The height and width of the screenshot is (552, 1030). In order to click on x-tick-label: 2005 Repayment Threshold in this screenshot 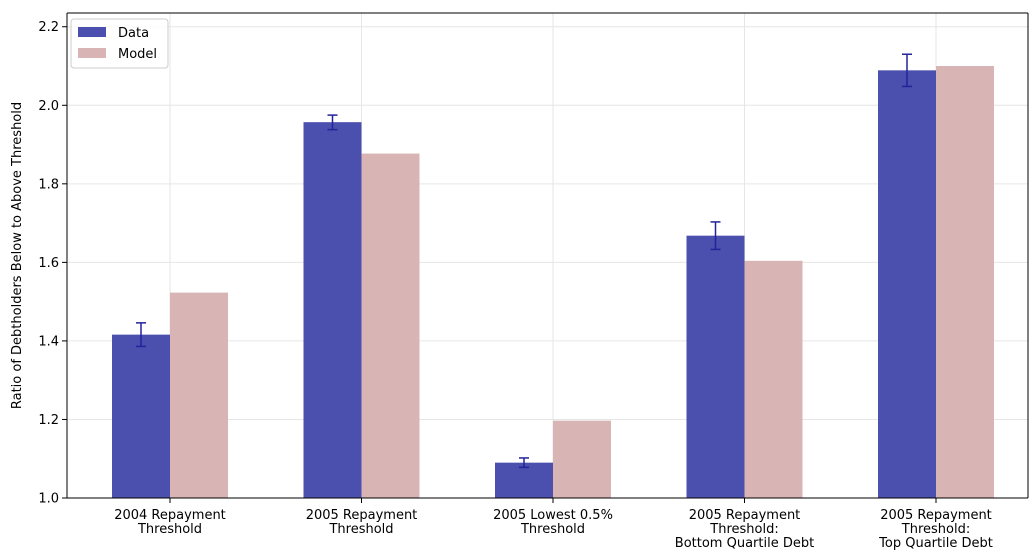, I will do `click(362, 522)`.